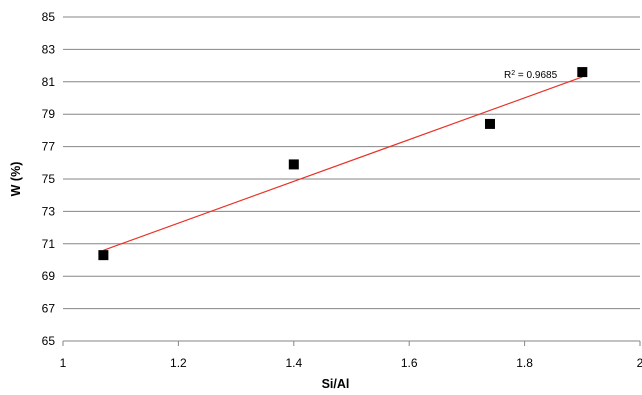 Image resolution: width=642 pixels, height=395 pixels. I want to click on y-tick-label: 83, so click(49, 49).